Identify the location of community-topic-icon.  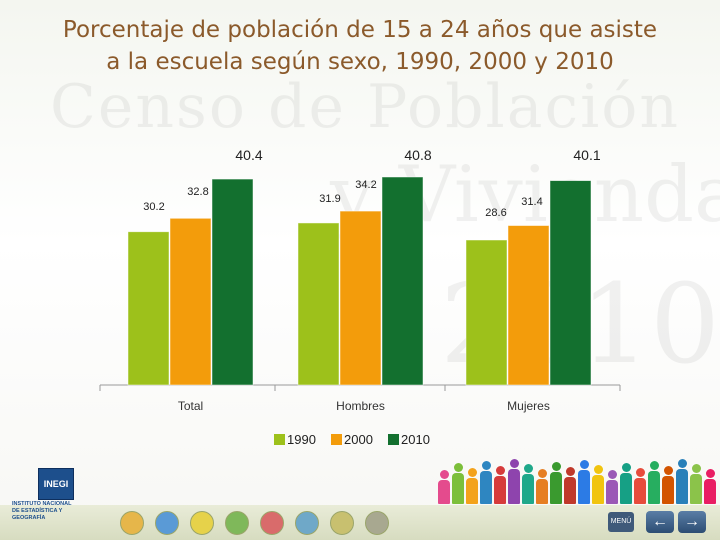
(237, 523).